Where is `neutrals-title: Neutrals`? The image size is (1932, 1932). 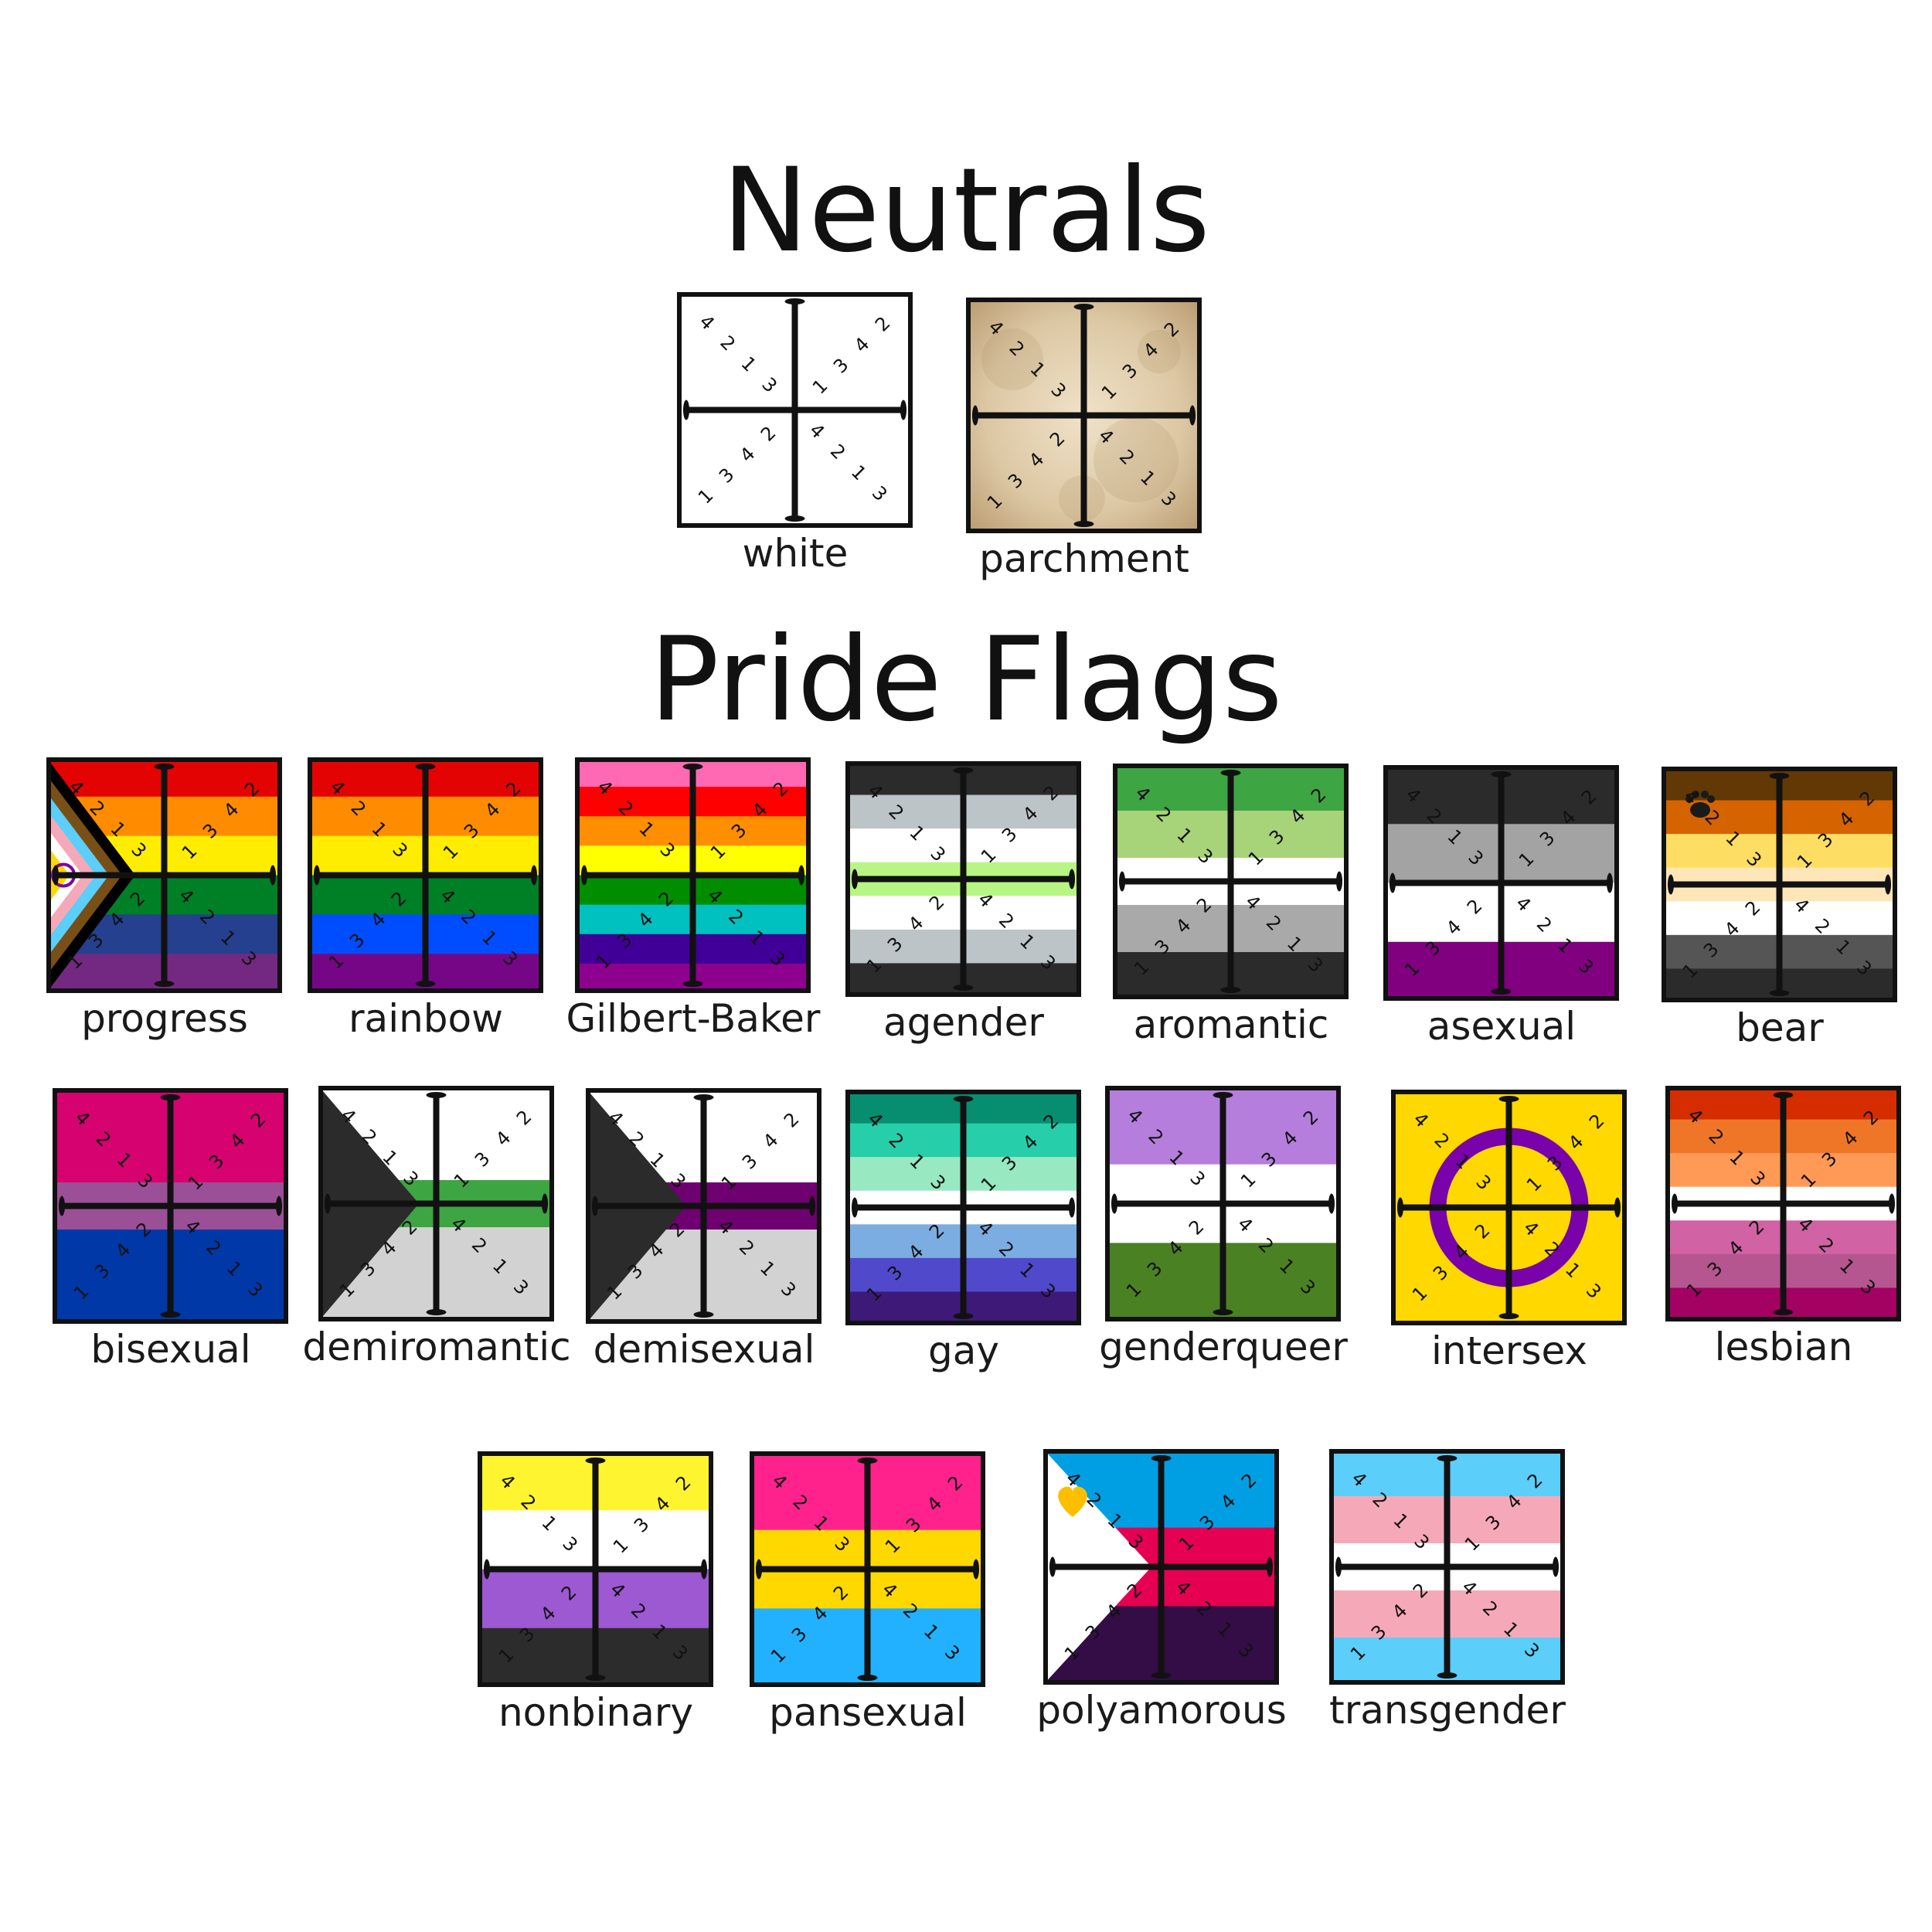 neutrals-title: Neutrals is located at coordinates (966, 211).